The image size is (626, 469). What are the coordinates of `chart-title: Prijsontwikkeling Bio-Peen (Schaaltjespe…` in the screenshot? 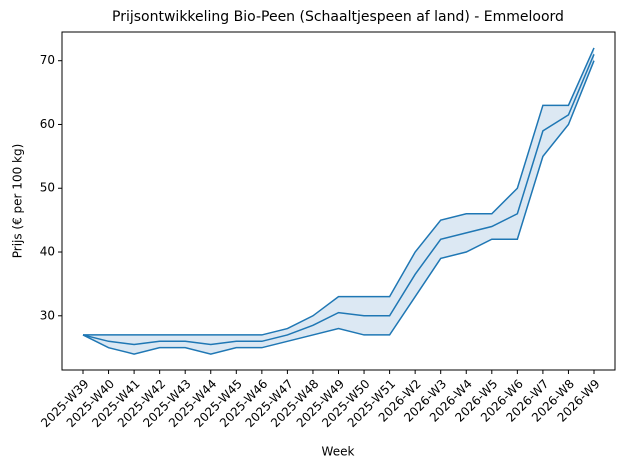 It's located at (338, 17).